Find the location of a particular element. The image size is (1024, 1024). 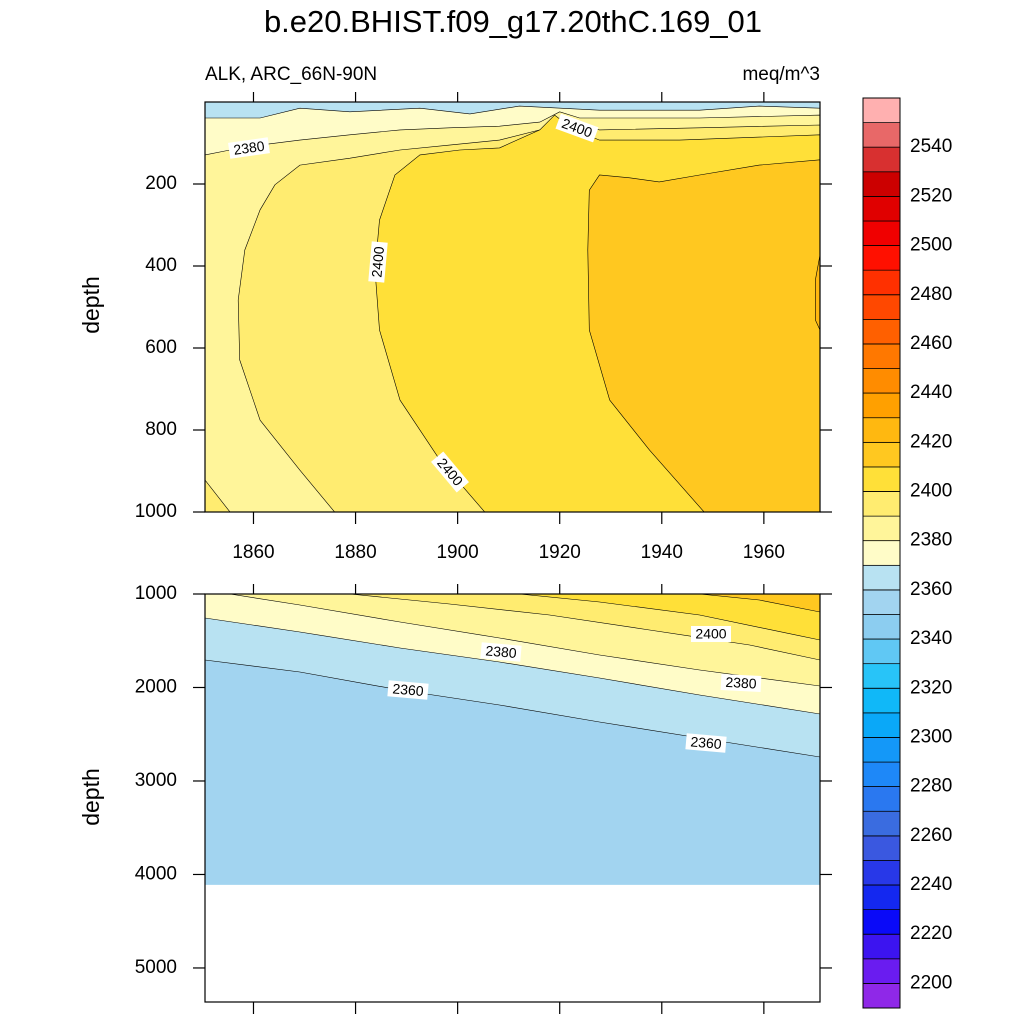

y-tick-label: 1000 is located at coordinates (156, 511).